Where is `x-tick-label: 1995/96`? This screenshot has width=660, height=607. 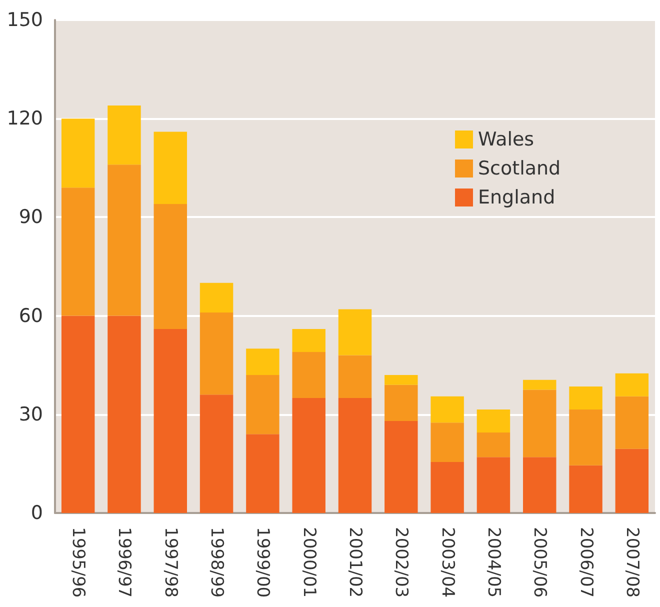 x-tick-label: 1995/96 is located at coordinates (78, 562).